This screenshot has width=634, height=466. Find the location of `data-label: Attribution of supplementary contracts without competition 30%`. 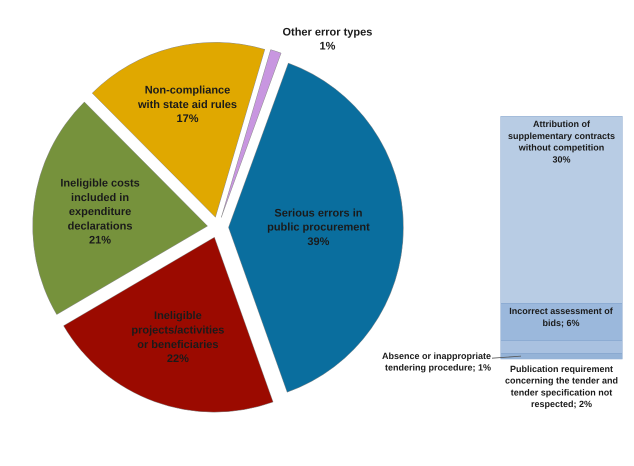

data-label: Attribution of supplementary contracts without competition 30% is located at coordinates (562, 141).